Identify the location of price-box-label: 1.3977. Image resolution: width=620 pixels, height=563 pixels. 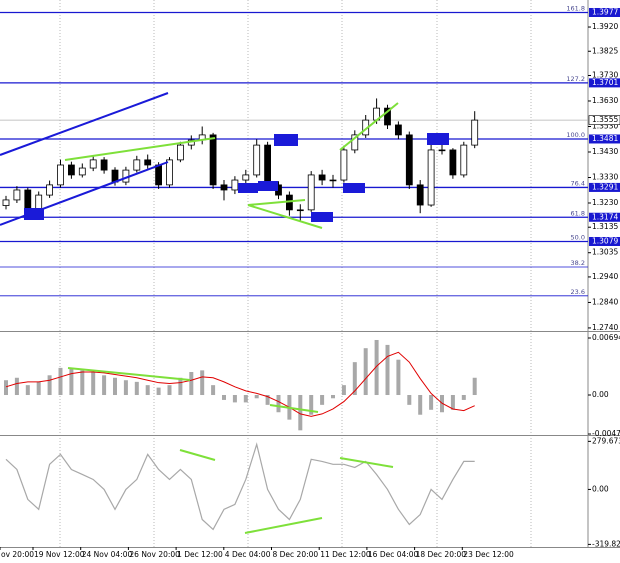
(605, 11).